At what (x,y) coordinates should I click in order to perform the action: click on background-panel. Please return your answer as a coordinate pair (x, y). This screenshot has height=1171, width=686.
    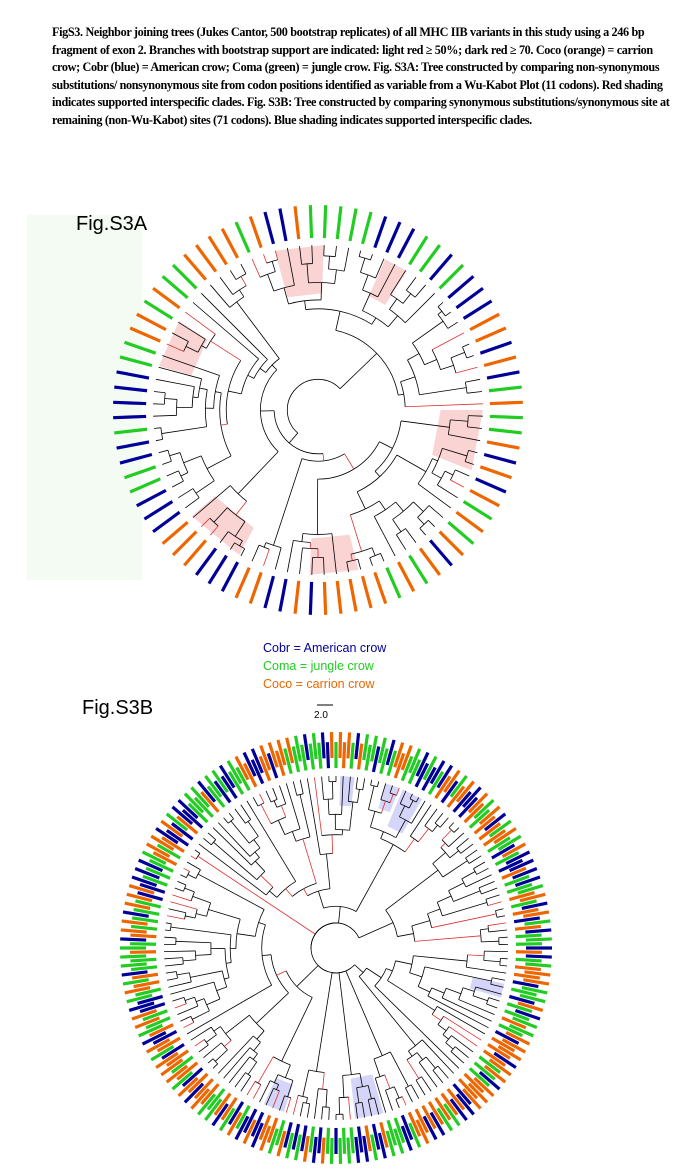
    Looking at the image, I should click on (84, 397).